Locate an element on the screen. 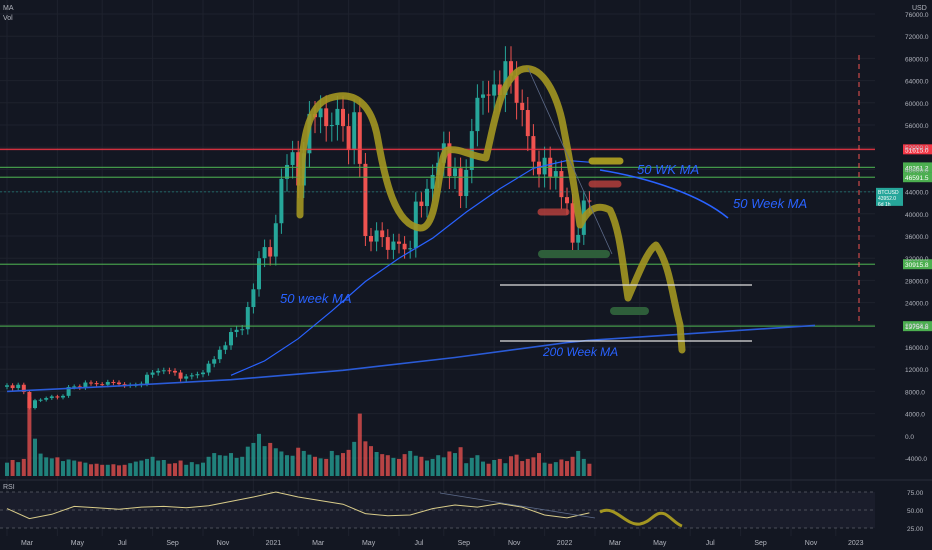  ma-200-week-projection is located at coordinates (702, 333).